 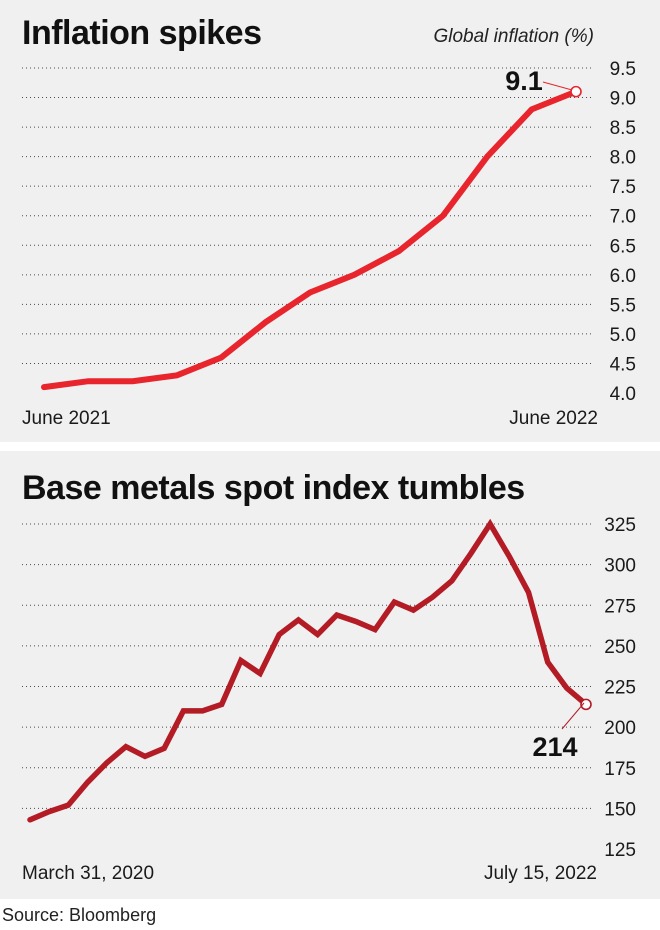 What do you see at coordinates (540, 873) in the screenshot?
I see `metals-x-end-label: July 15, 2022` at bounding box center [540, 873].